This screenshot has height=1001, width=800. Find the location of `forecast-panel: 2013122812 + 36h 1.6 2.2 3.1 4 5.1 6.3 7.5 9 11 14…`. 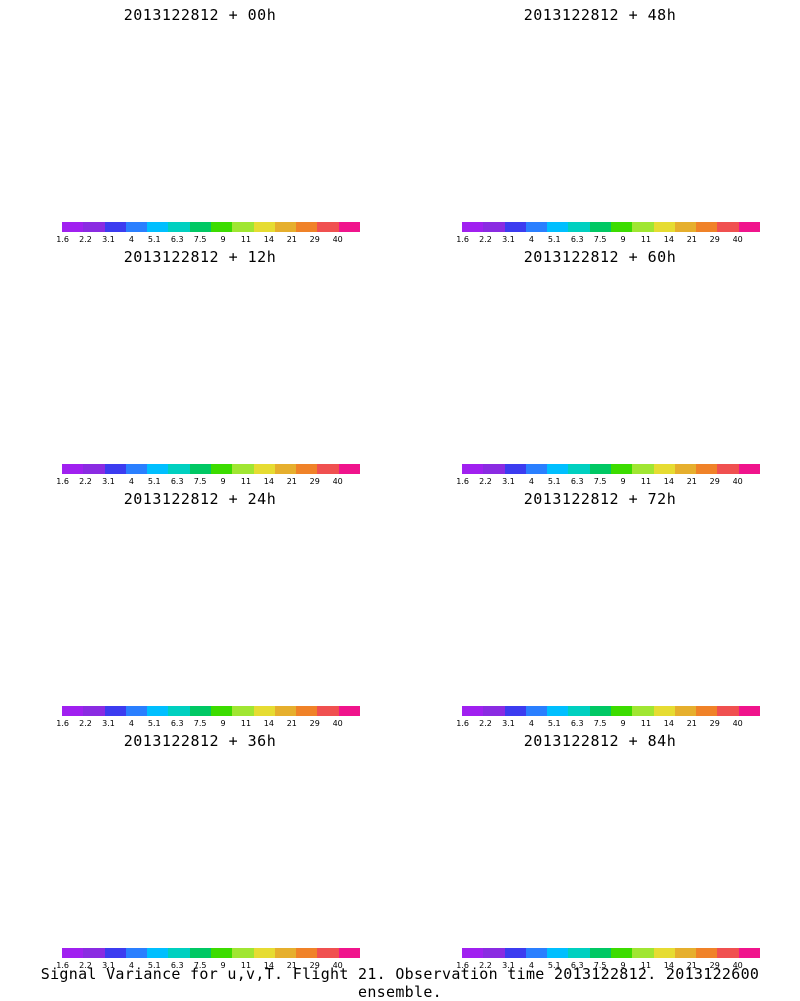

forecast-panel: 2013122812 + 36h 1.6 2.2 3.1 4 5.1 6.3 7.5 9 11 14… is located at coordinates (200, 848).